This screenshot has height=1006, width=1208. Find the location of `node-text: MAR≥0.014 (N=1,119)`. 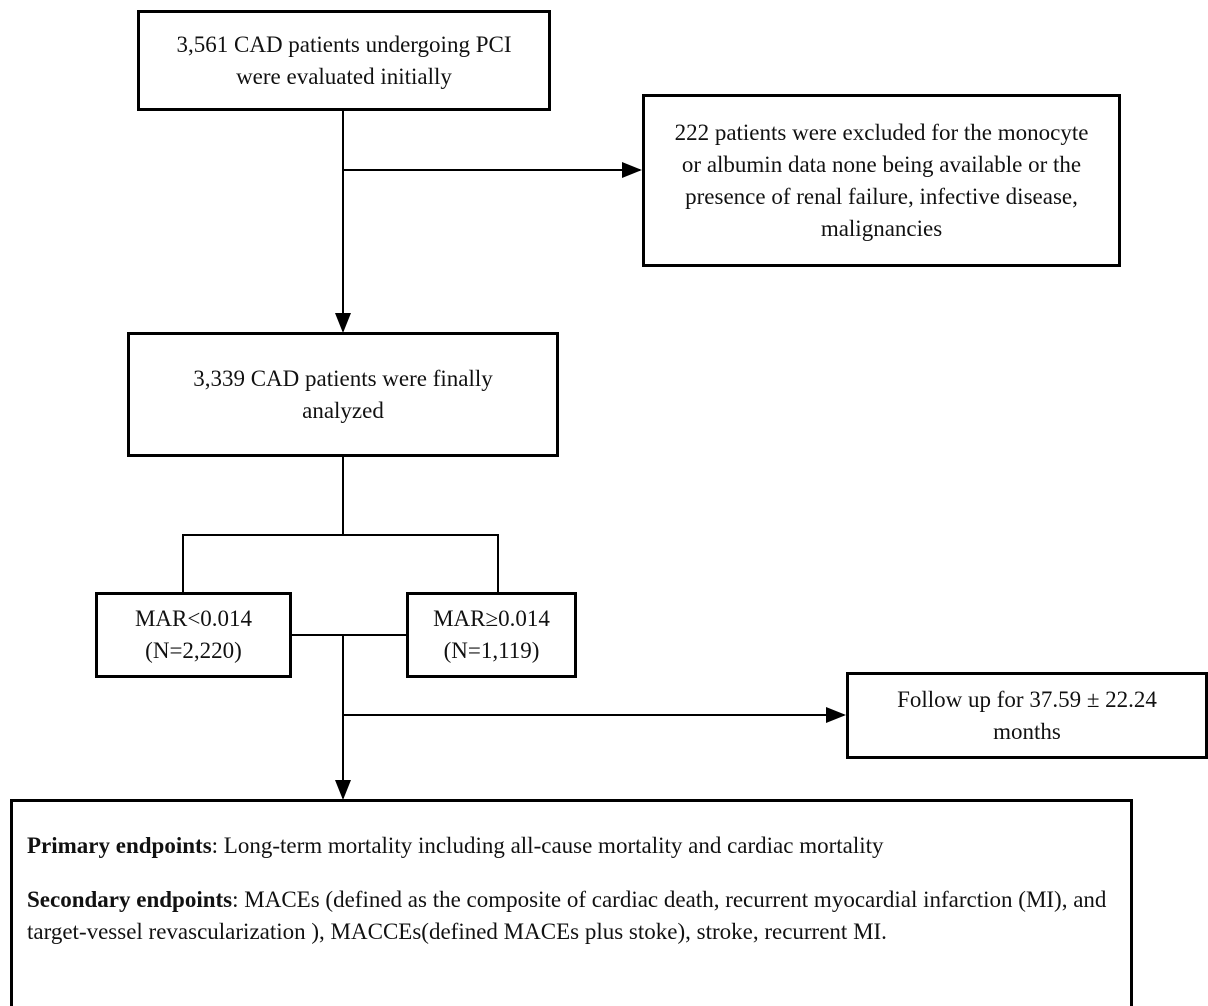

node-text: MAR≥0.014 (N=1,119) is located at coordinates (491, 634).